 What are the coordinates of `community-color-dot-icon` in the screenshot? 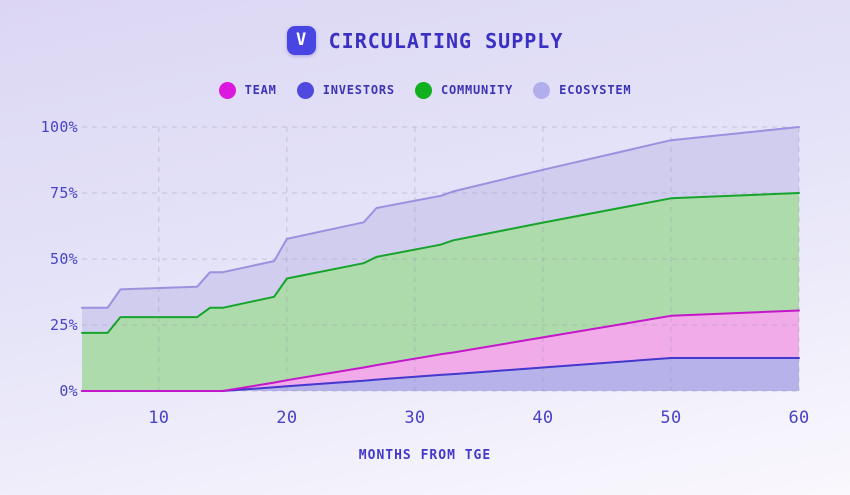 It's located at (423, 90).